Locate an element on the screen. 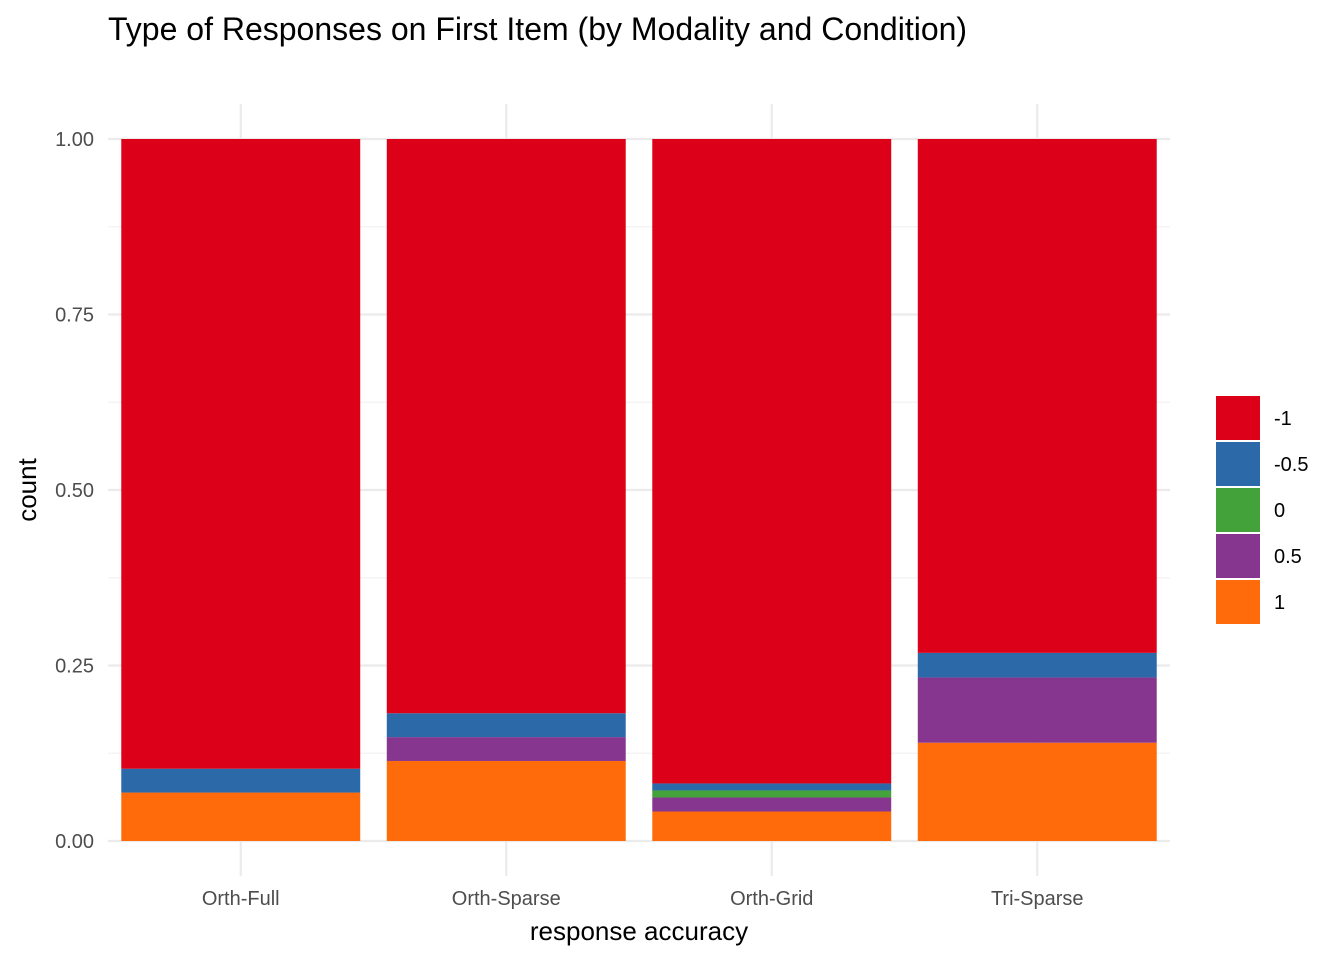 The image size is (1344, 960). x-axis-ticks: Orth-Full Orth-Sparse Orth-Grid Tri-Sparse is located at coordinates (643, 899).